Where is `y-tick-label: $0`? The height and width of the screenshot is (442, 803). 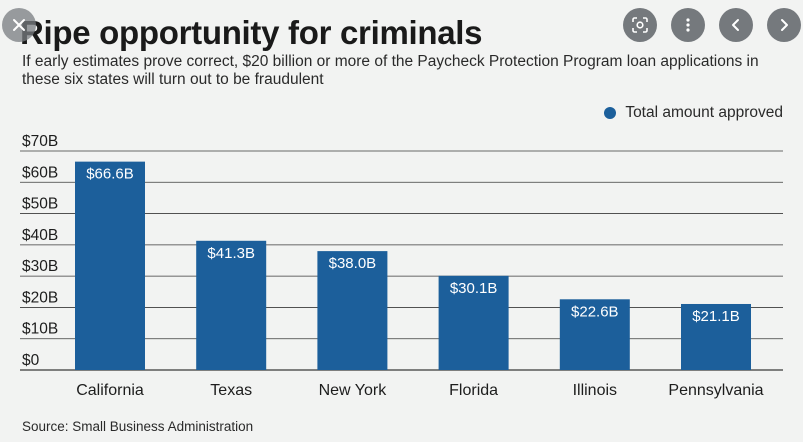 y-tick-label: $0 is located at coordinates (31, 360).